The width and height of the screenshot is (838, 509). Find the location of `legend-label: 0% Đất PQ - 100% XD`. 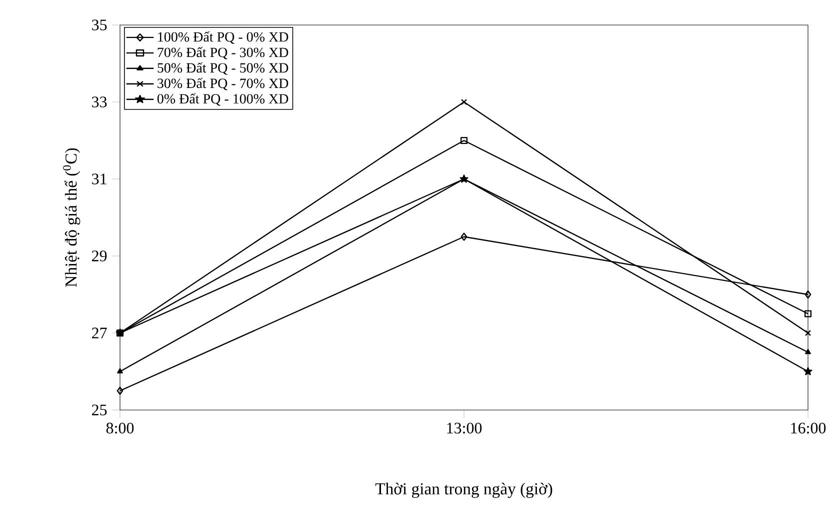

legend-label: 0% Đất PQ - 100% XD is located at coordinates (222, 99).